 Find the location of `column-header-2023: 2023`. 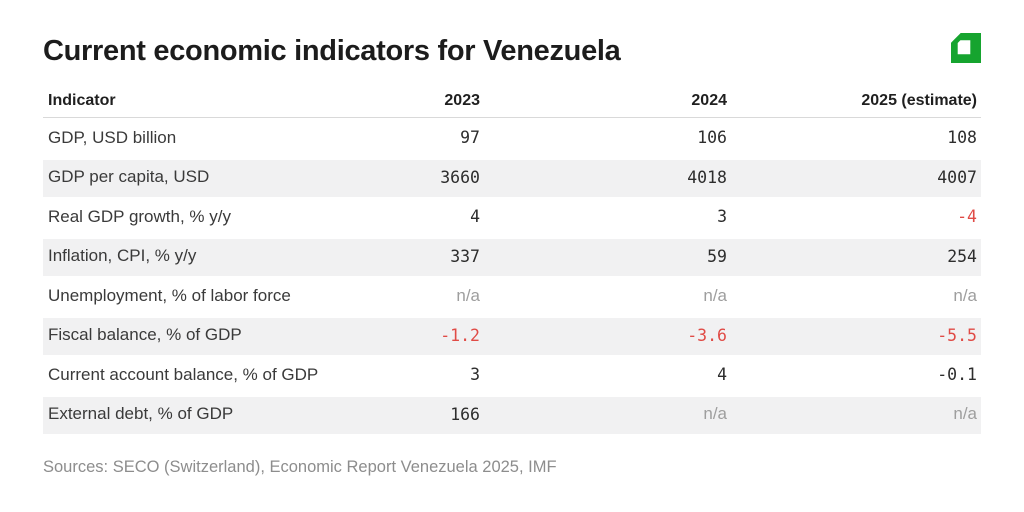

column-header-2023: 2023 is located at coordinates (462, 100).